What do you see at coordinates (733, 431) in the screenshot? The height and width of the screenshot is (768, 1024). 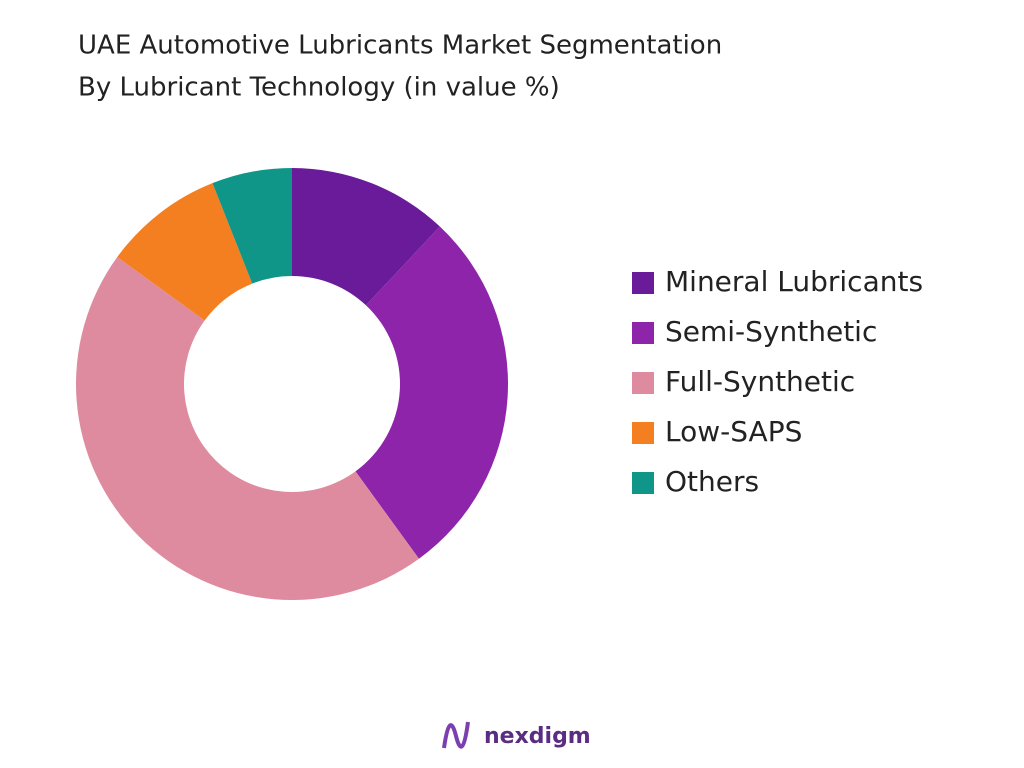 I see `legend-label: Low-SAPS` at bounding box center [733, 431].